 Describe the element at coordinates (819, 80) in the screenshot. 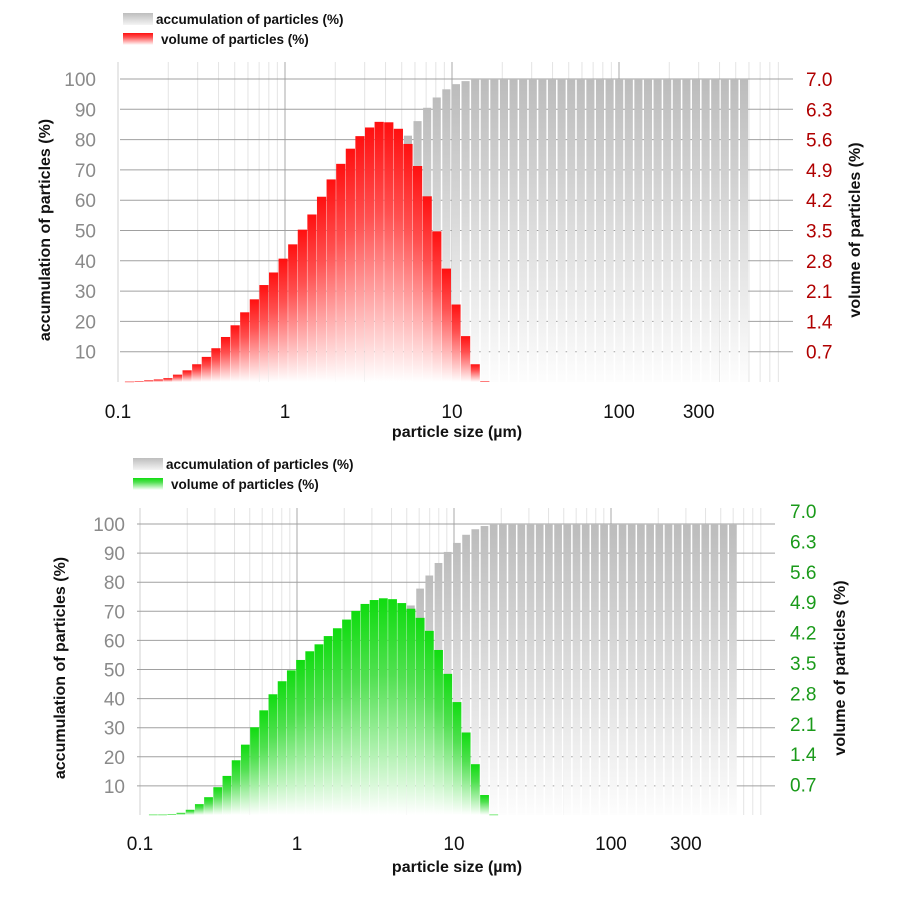

I see `right-tick-label: 7.0` at that location.